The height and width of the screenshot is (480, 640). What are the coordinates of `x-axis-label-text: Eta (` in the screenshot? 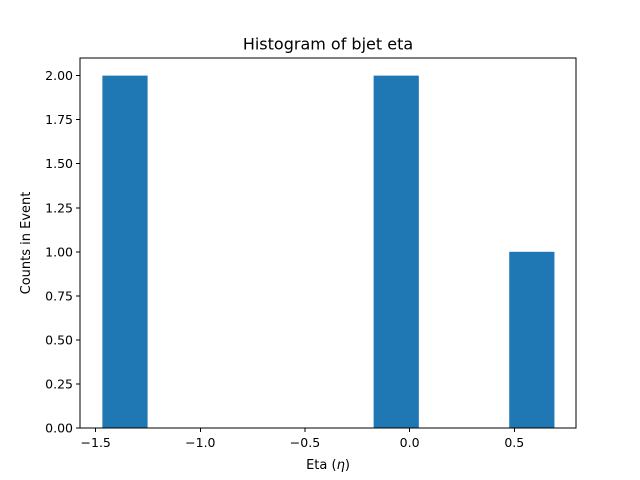 It's located at (321, 465).